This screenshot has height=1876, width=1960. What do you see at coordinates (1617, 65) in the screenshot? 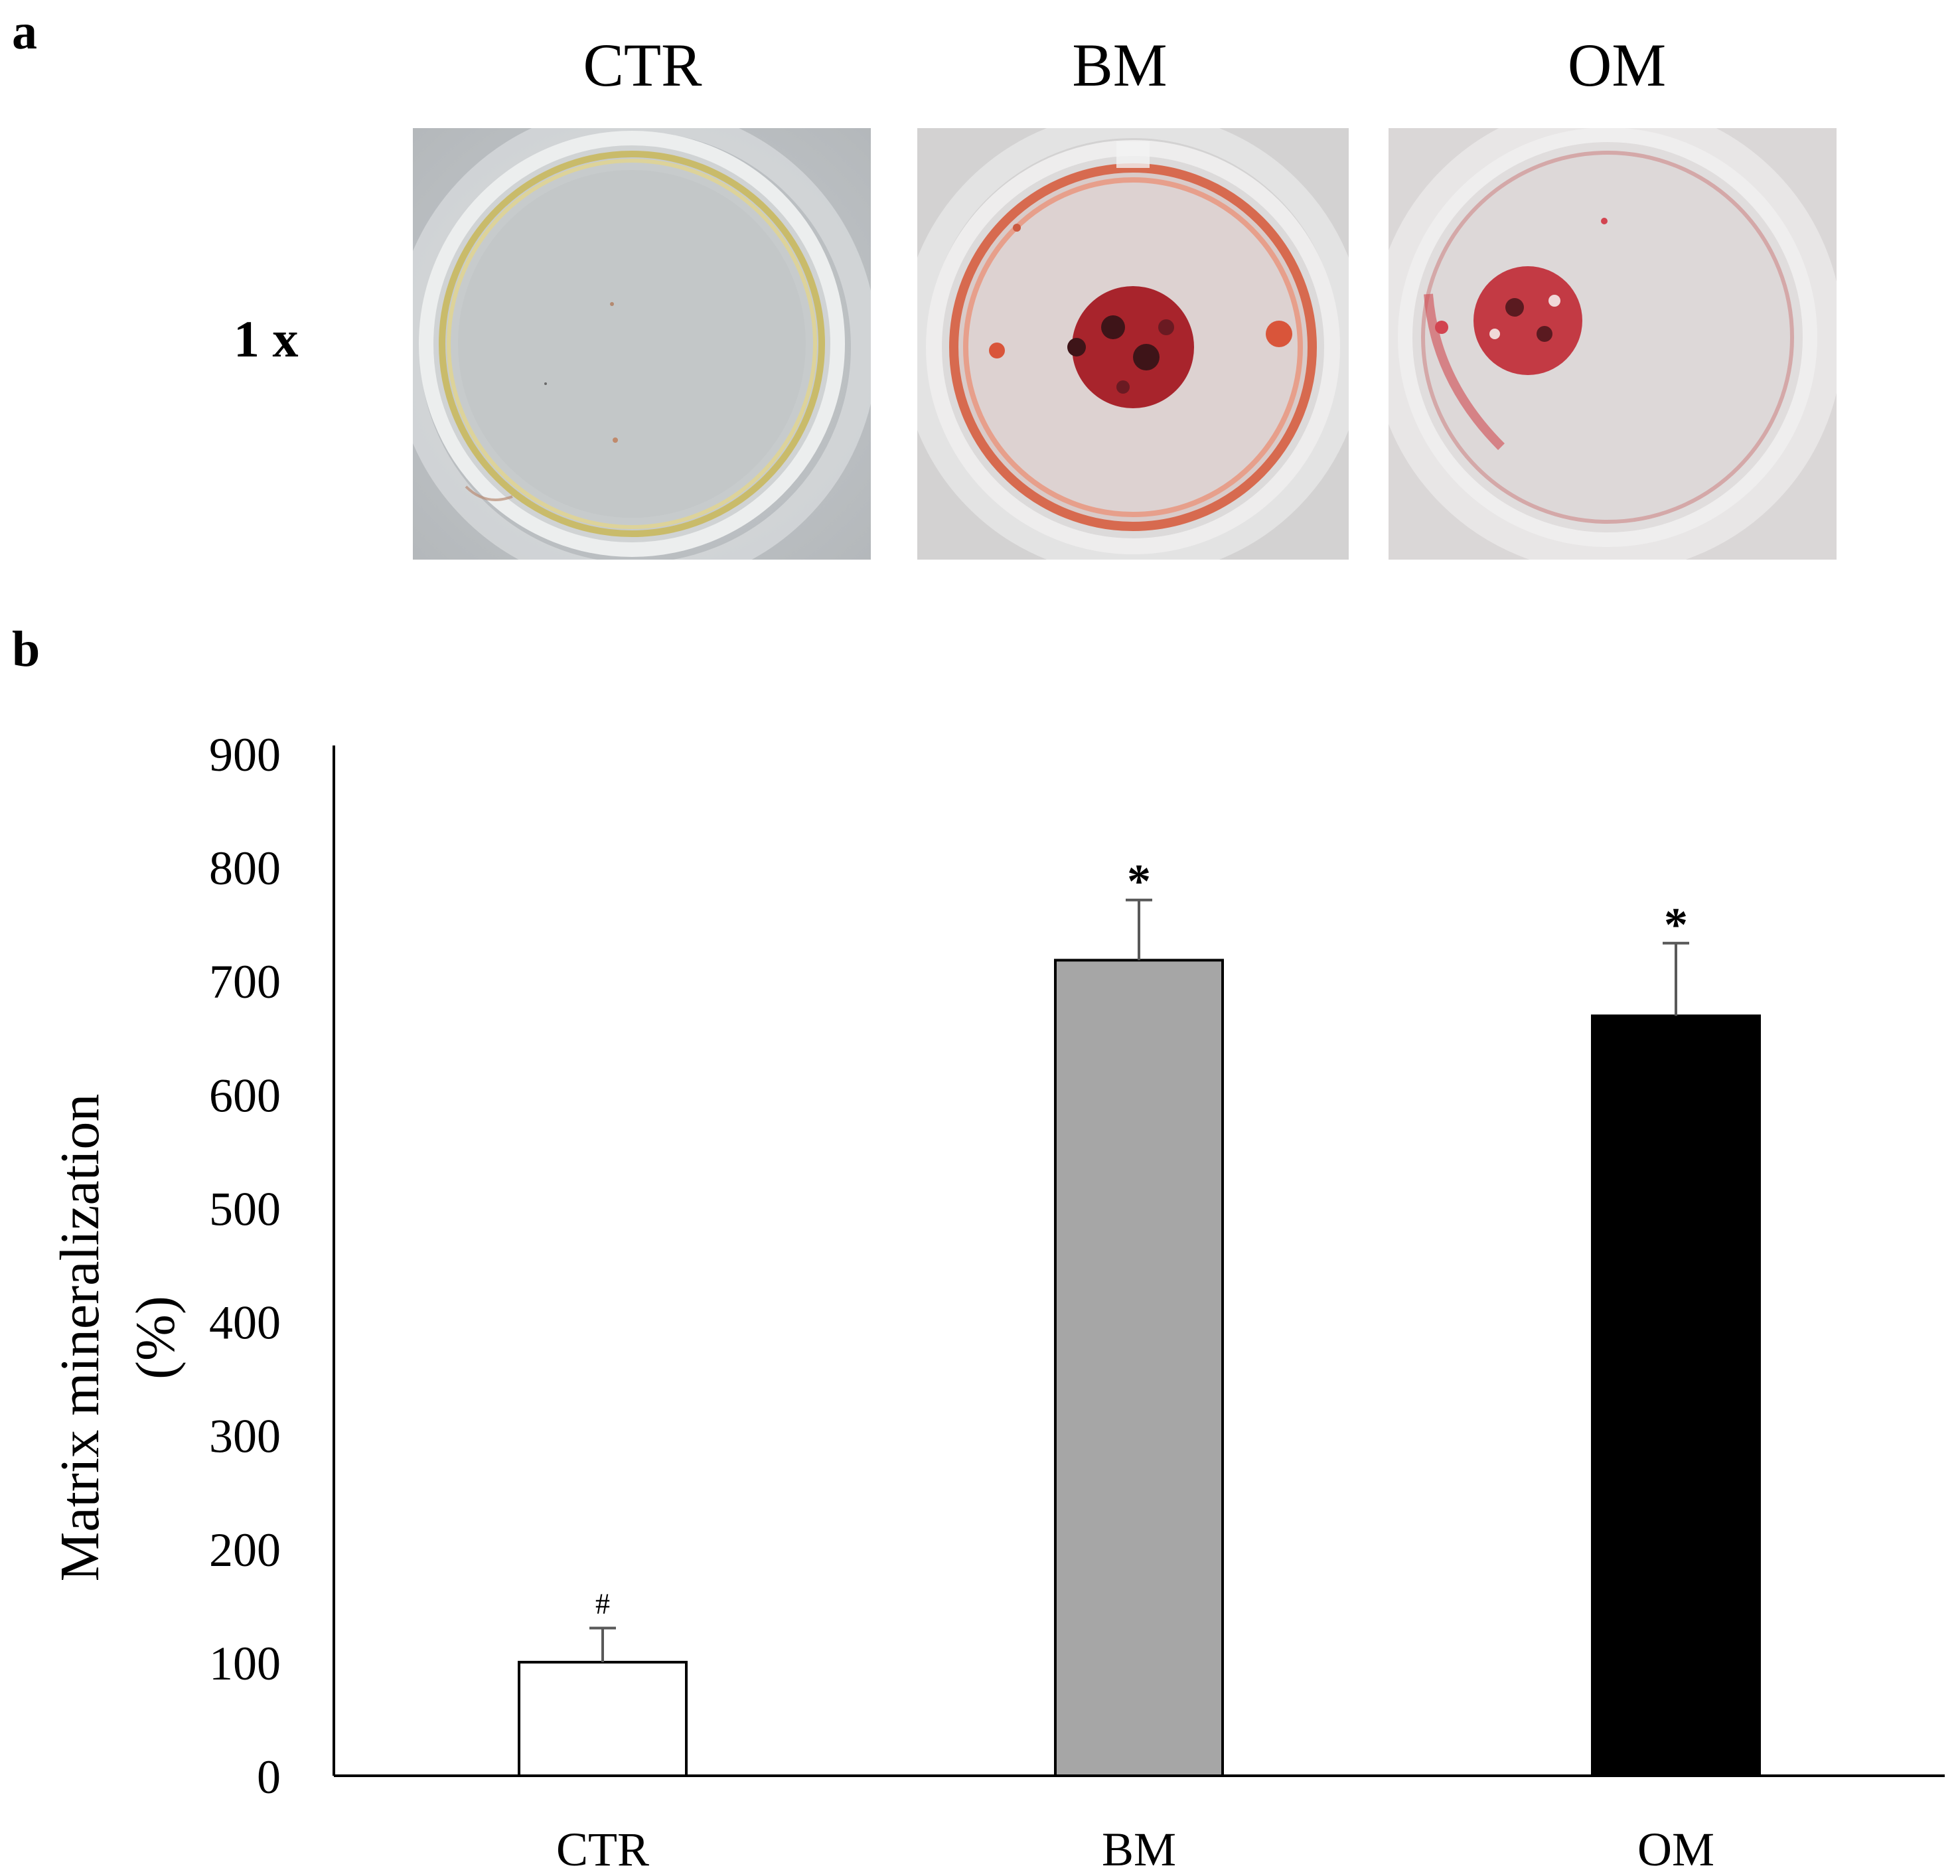
I see `column-title-om: OM` at bounding box center [1617, 65].